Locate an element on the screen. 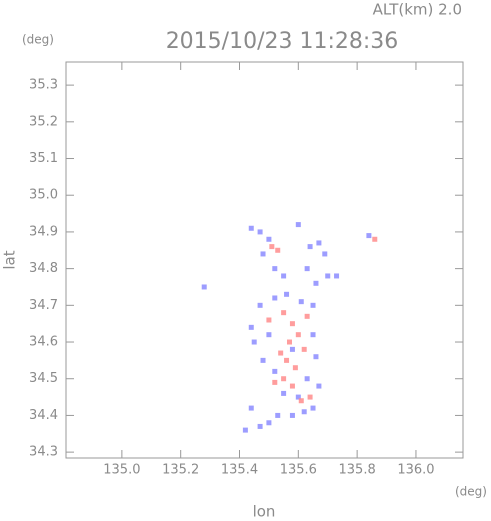  y-tick-label: 34.9 is located at coordinates (43, 231).